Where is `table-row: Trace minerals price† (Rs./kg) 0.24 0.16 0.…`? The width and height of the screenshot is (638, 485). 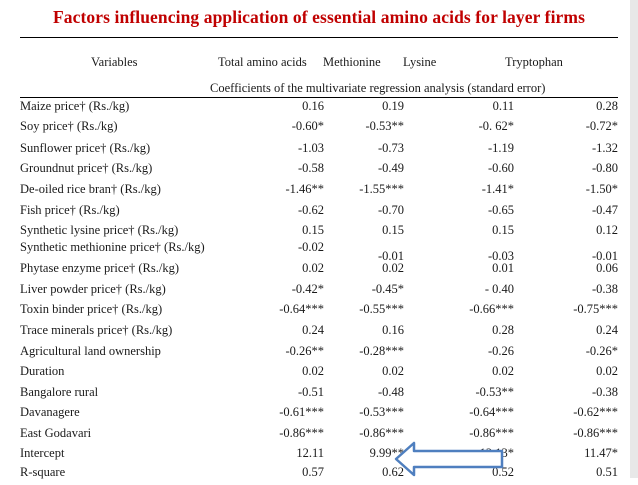
table-row: Trace minerals price† (Rs./kg) 0.24 0.16 0.… is located at coordinates (319, 333).